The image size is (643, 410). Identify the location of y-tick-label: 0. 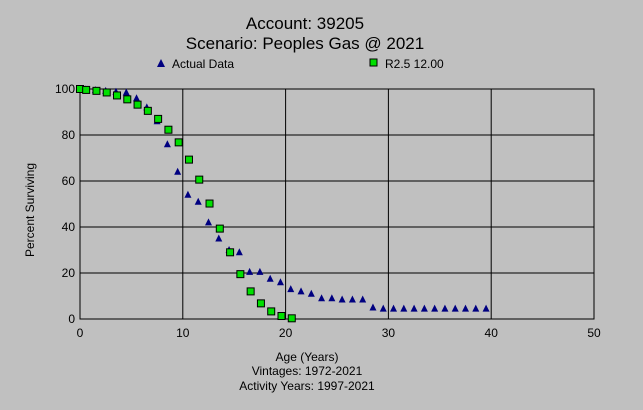
(71, 319).